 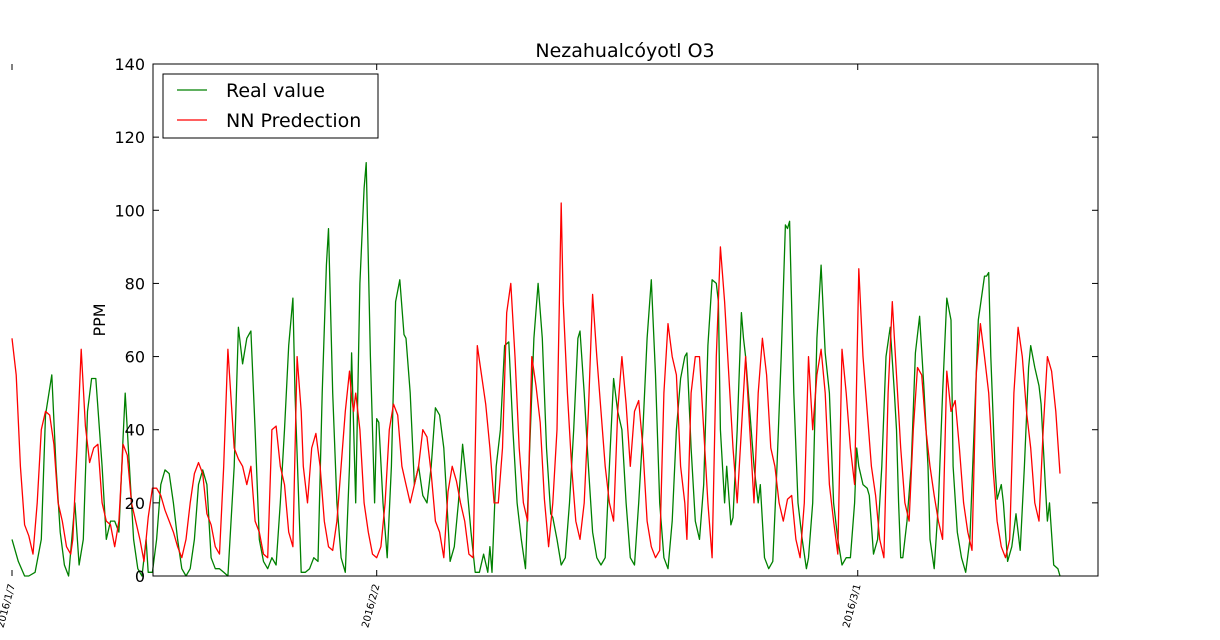 I want to click on y-tick-label: 140, so click(x=129, y=64).